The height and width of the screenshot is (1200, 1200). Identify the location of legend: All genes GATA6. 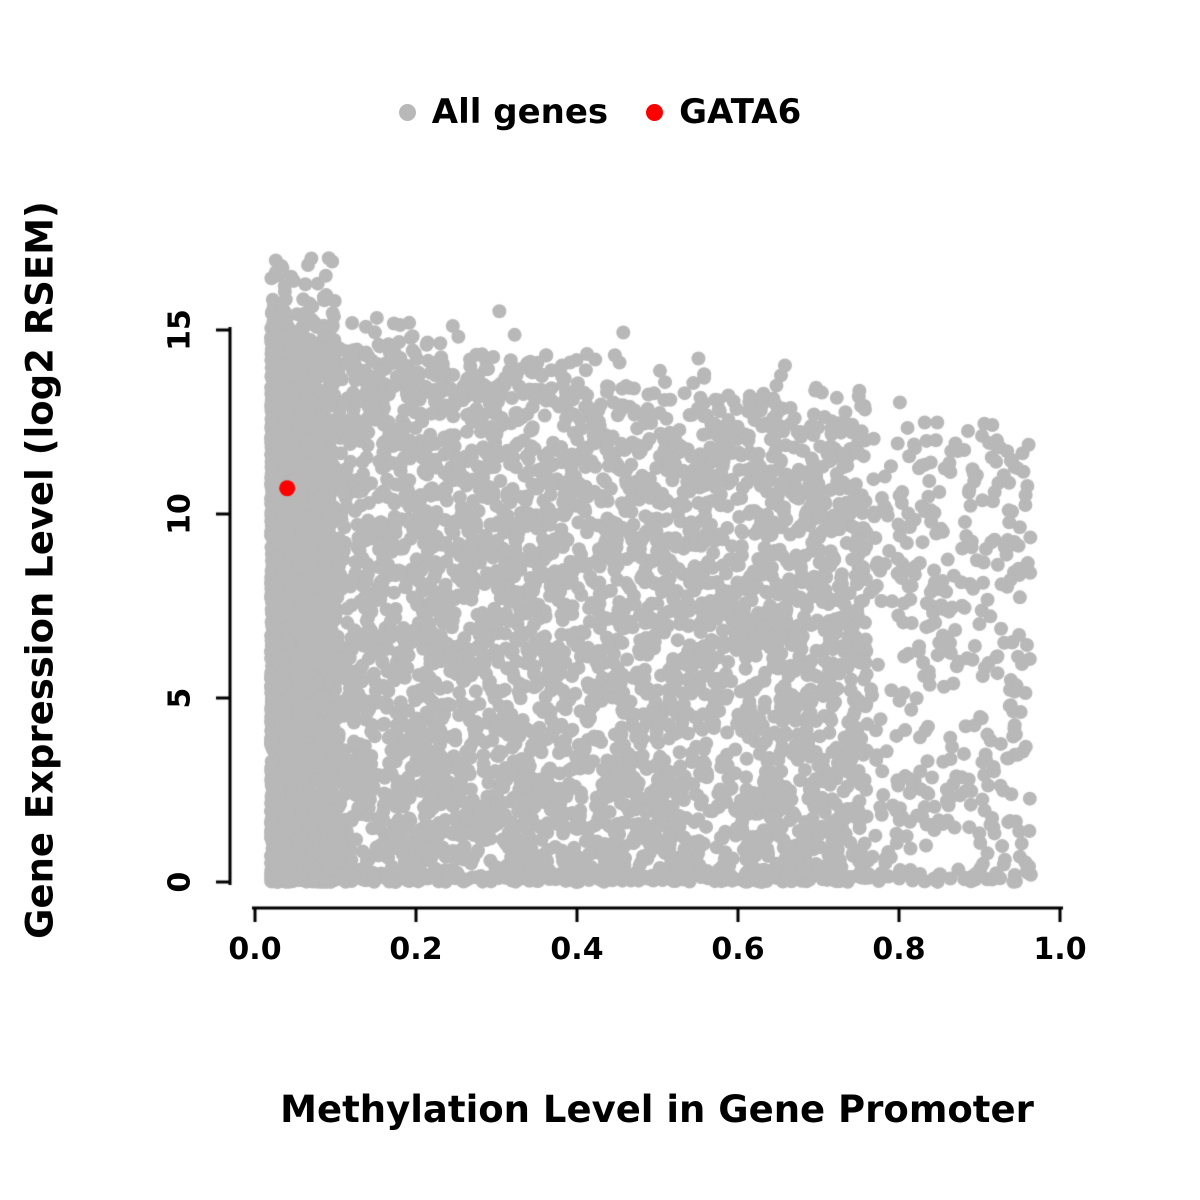
(600, 112).